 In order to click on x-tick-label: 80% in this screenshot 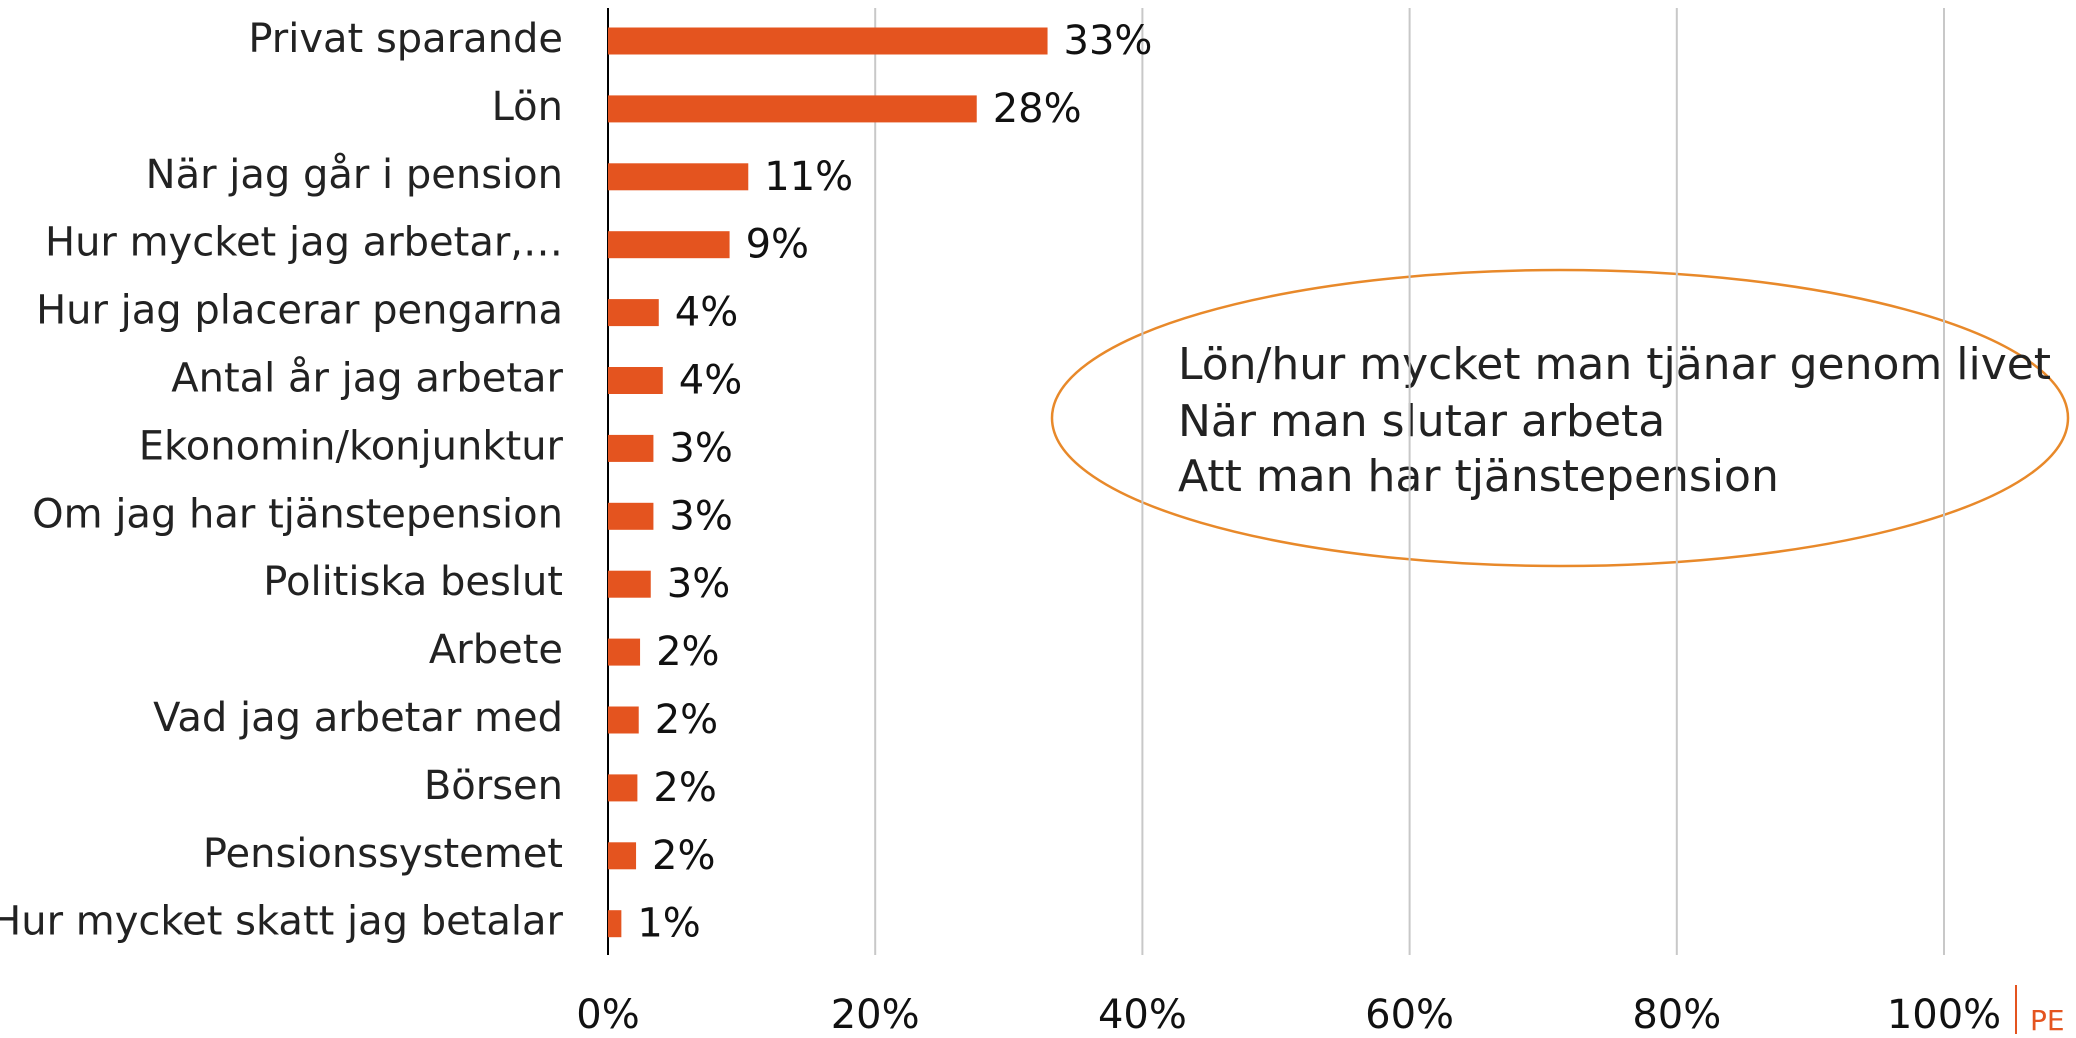, I will do `click(1676, 1013)`.